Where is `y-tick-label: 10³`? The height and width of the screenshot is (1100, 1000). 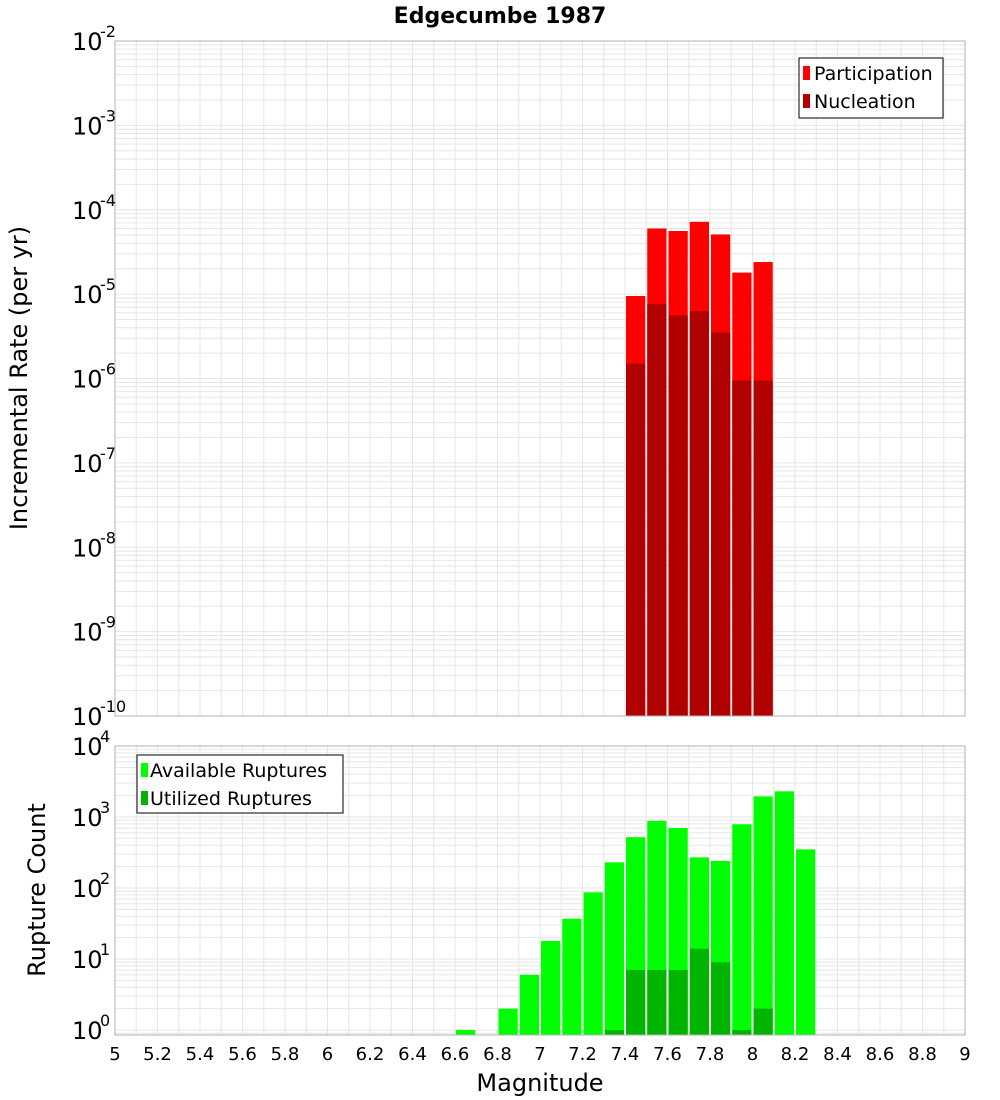
y-tick-label: 10³ is located at coordinates (91, 815).